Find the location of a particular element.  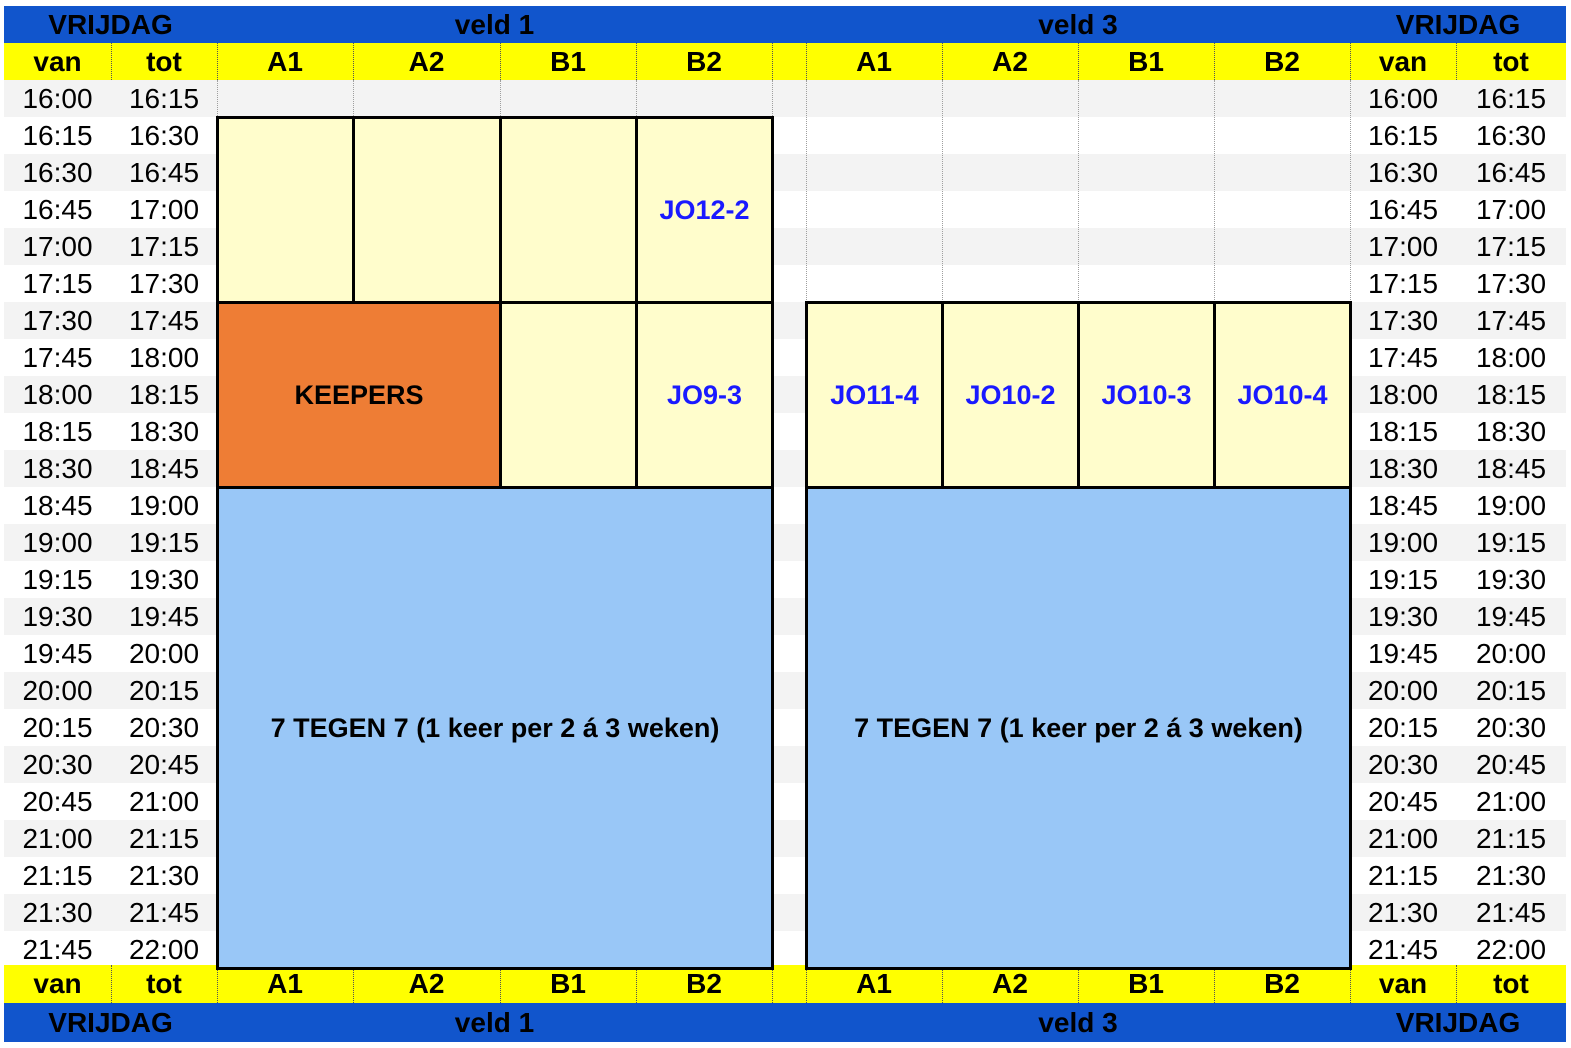

header-col-left-b1: B1 is located at coordinates (568, 61).